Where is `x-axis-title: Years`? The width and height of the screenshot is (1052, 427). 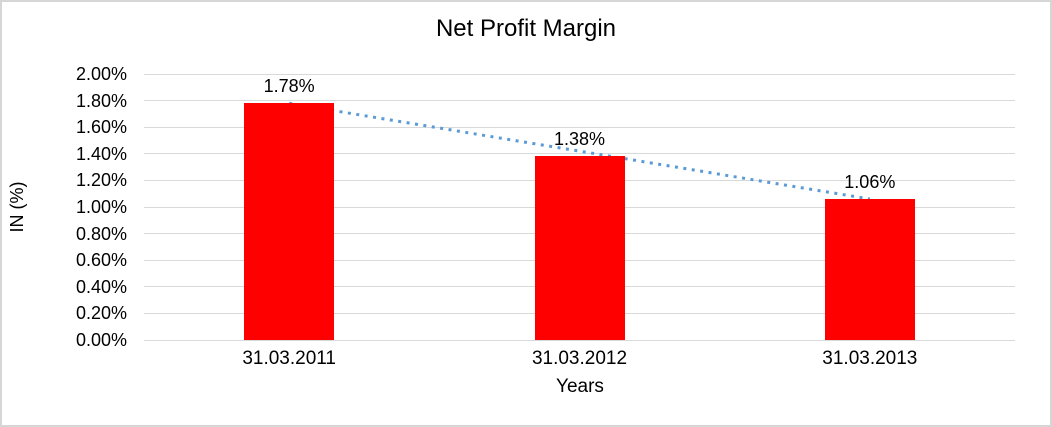
x-axis-title: Years is located at coordinates (580, 386).